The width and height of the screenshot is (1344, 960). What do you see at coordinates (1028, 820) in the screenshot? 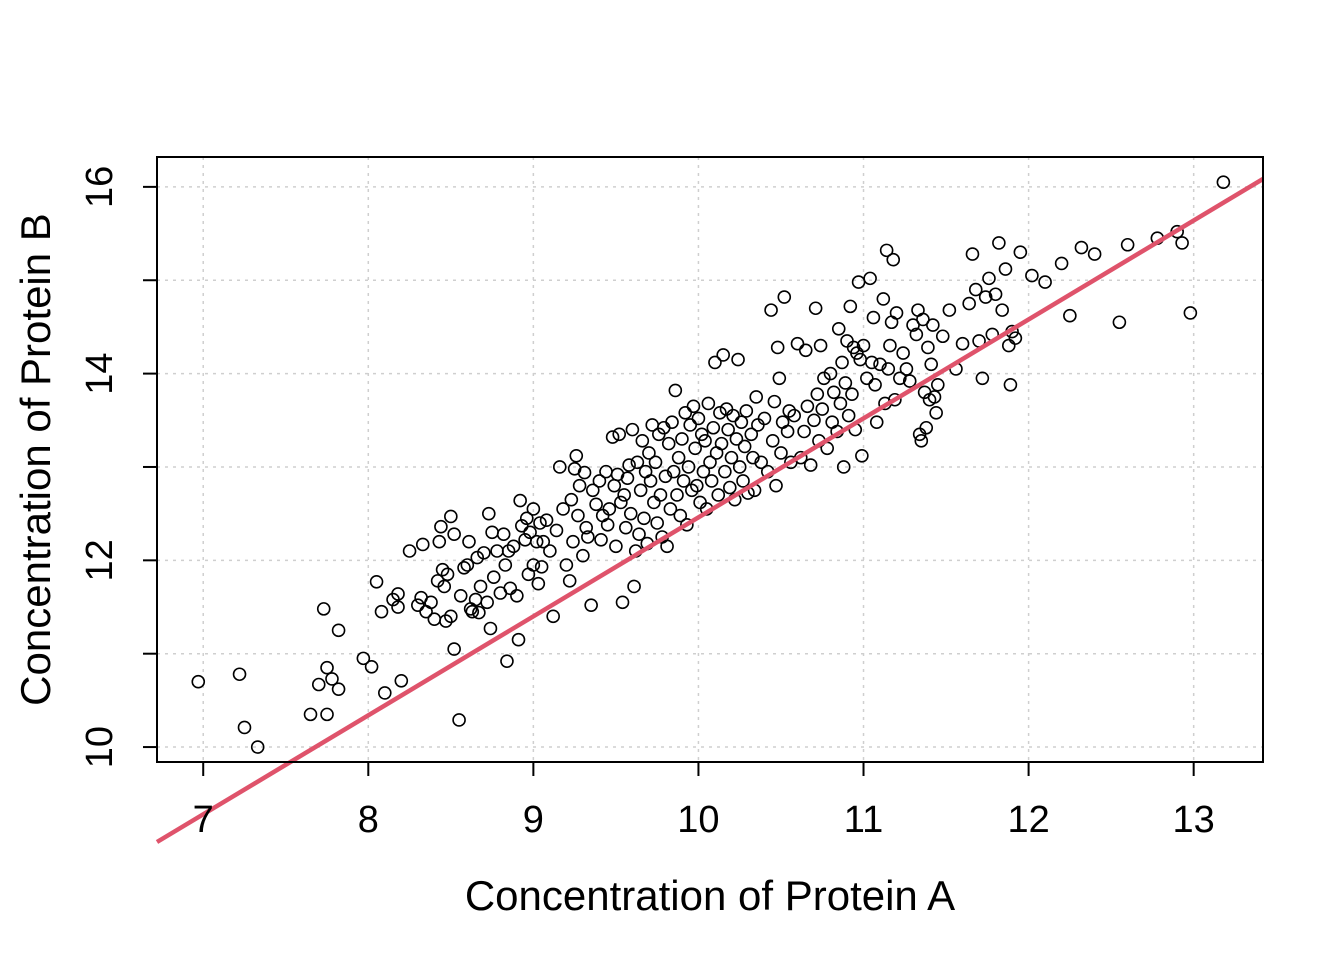
I see `x-tick-label: 12` at bounding box center [1028, 820].